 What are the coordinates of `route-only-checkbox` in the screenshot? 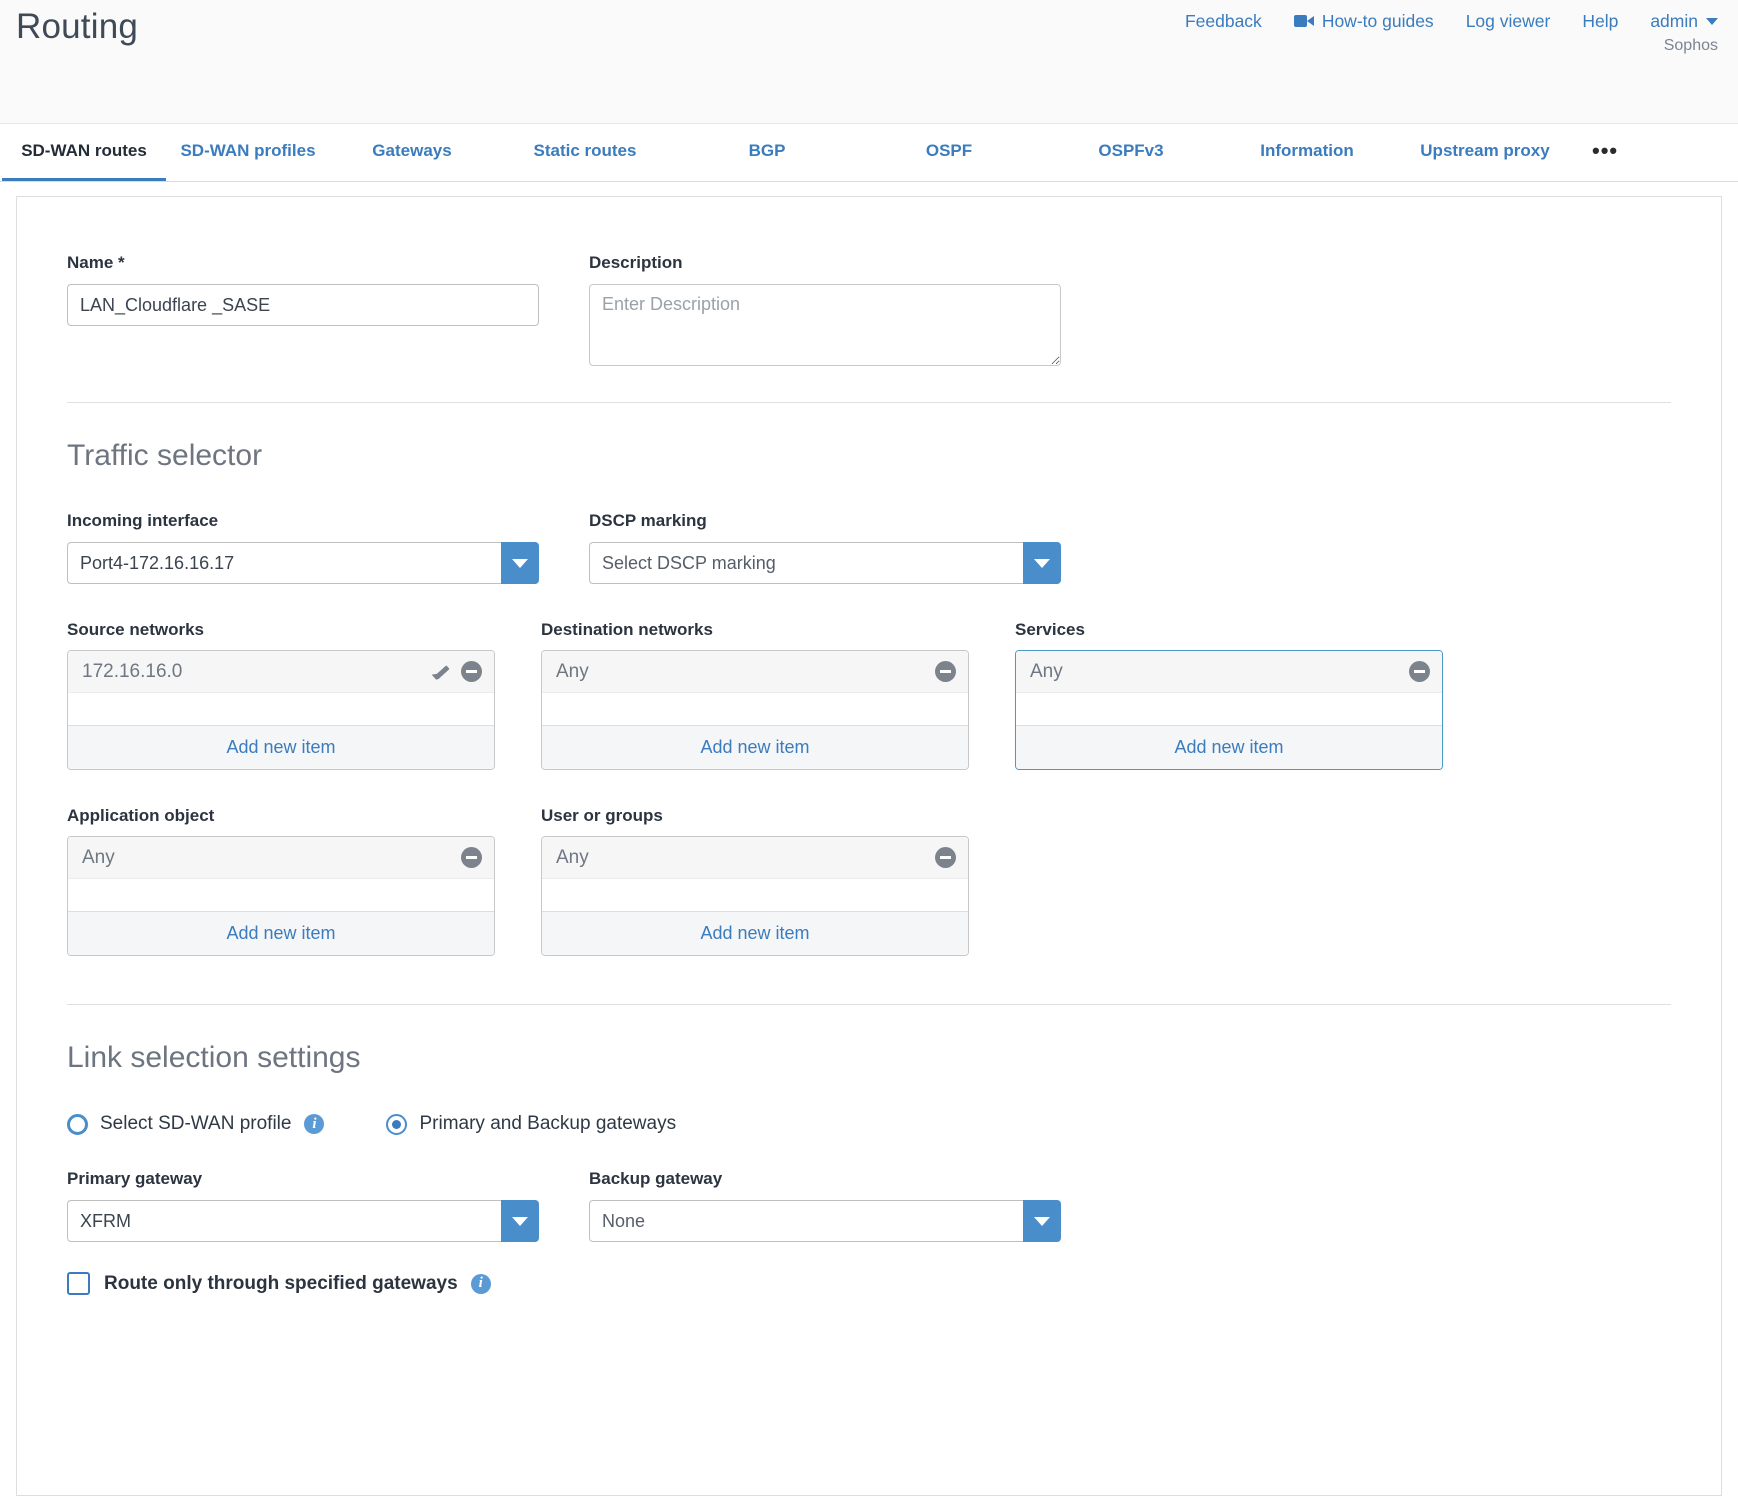 It's located at (78, 1283).